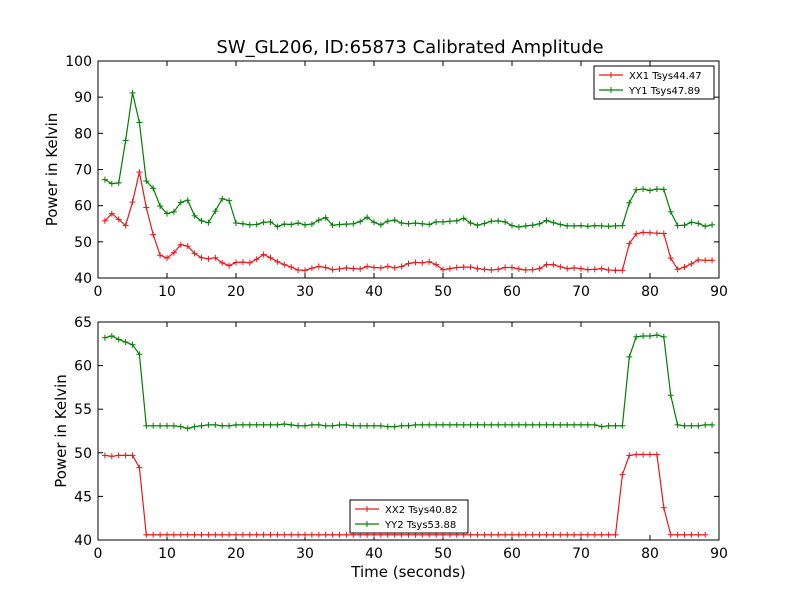 This screenshot has height=600, width=800. What do you see at coordinates (167, 292) in the screenshot?
I see `x-tick-label: 10` at bounding box center [167, 292].